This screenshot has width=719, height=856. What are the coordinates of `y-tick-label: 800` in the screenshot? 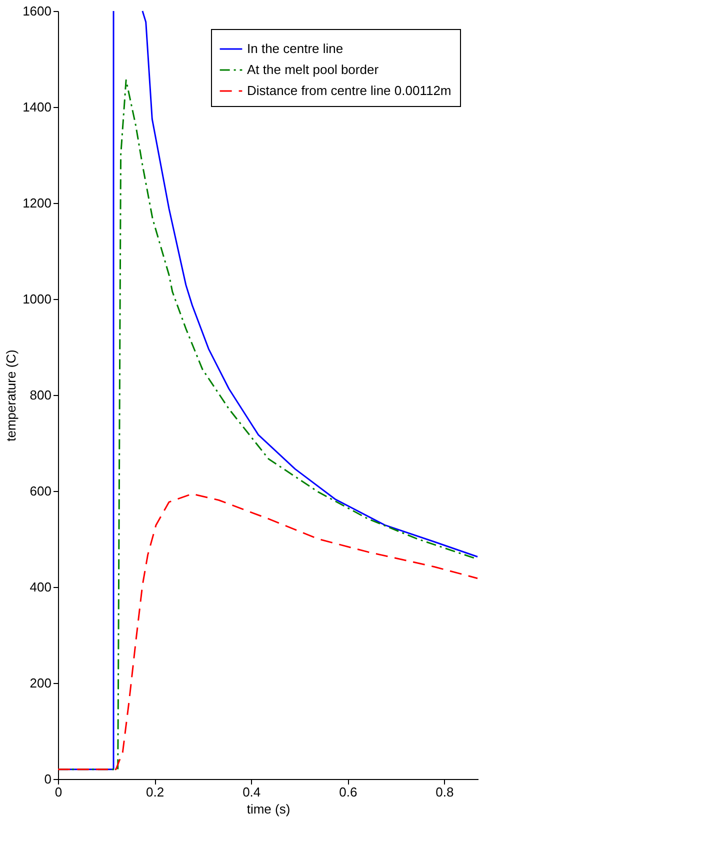 It's located at (41, 395).